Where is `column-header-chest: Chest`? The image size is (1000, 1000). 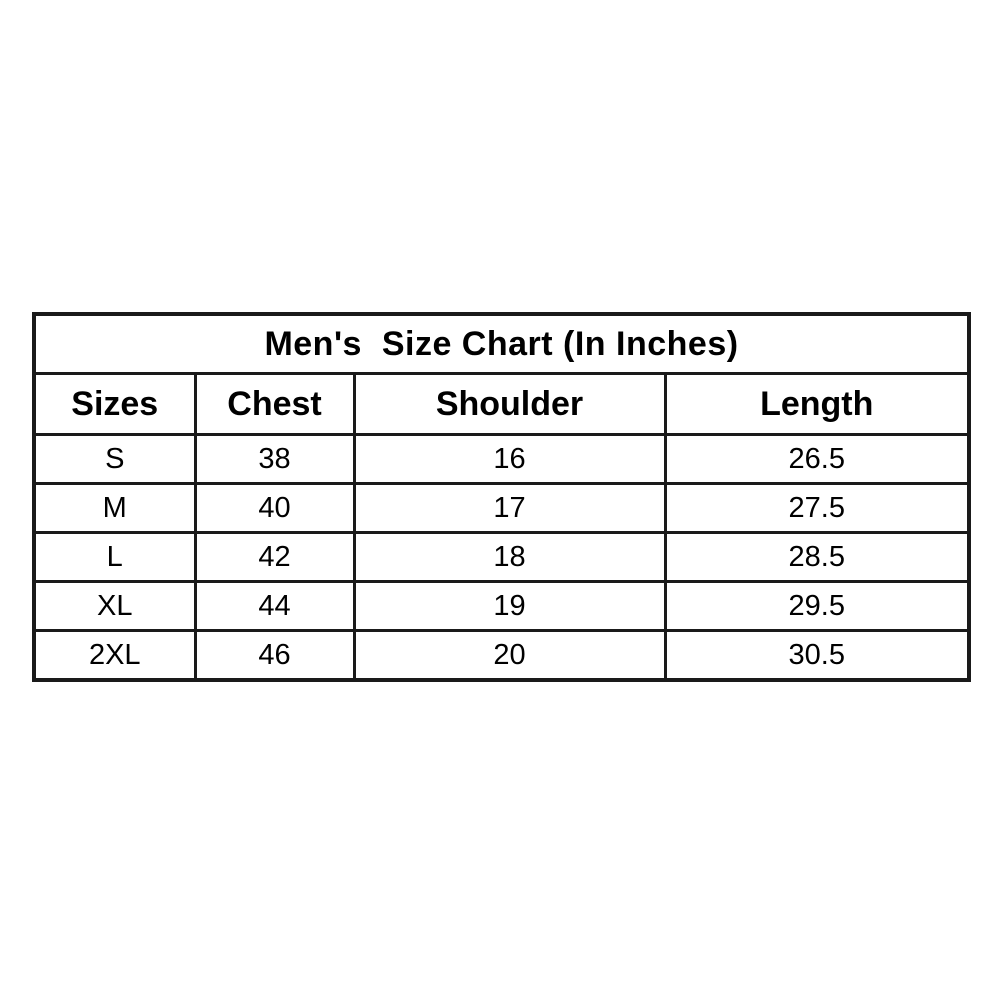
column-header-chest: Chest is located at coordinates (274, 404).